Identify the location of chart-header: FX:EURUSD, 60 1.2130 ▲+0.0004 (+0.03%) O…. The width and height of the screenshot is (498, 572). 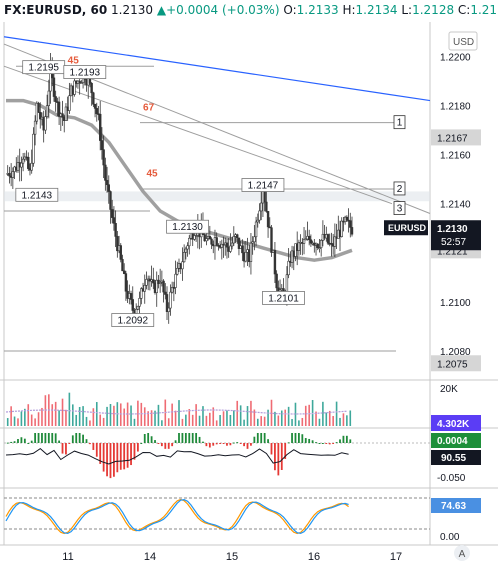
(251, 10).